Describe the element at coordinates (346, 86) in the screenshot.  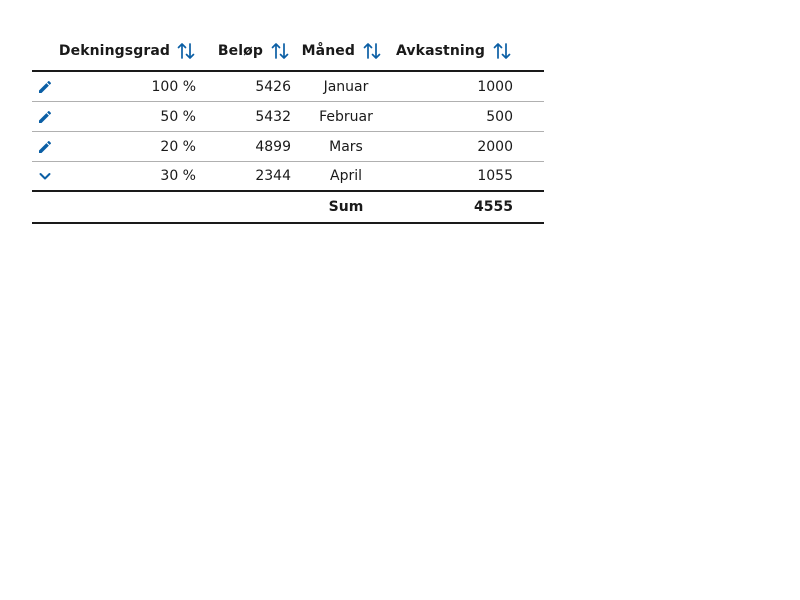
I see `cell-maned: Januar` at that location.